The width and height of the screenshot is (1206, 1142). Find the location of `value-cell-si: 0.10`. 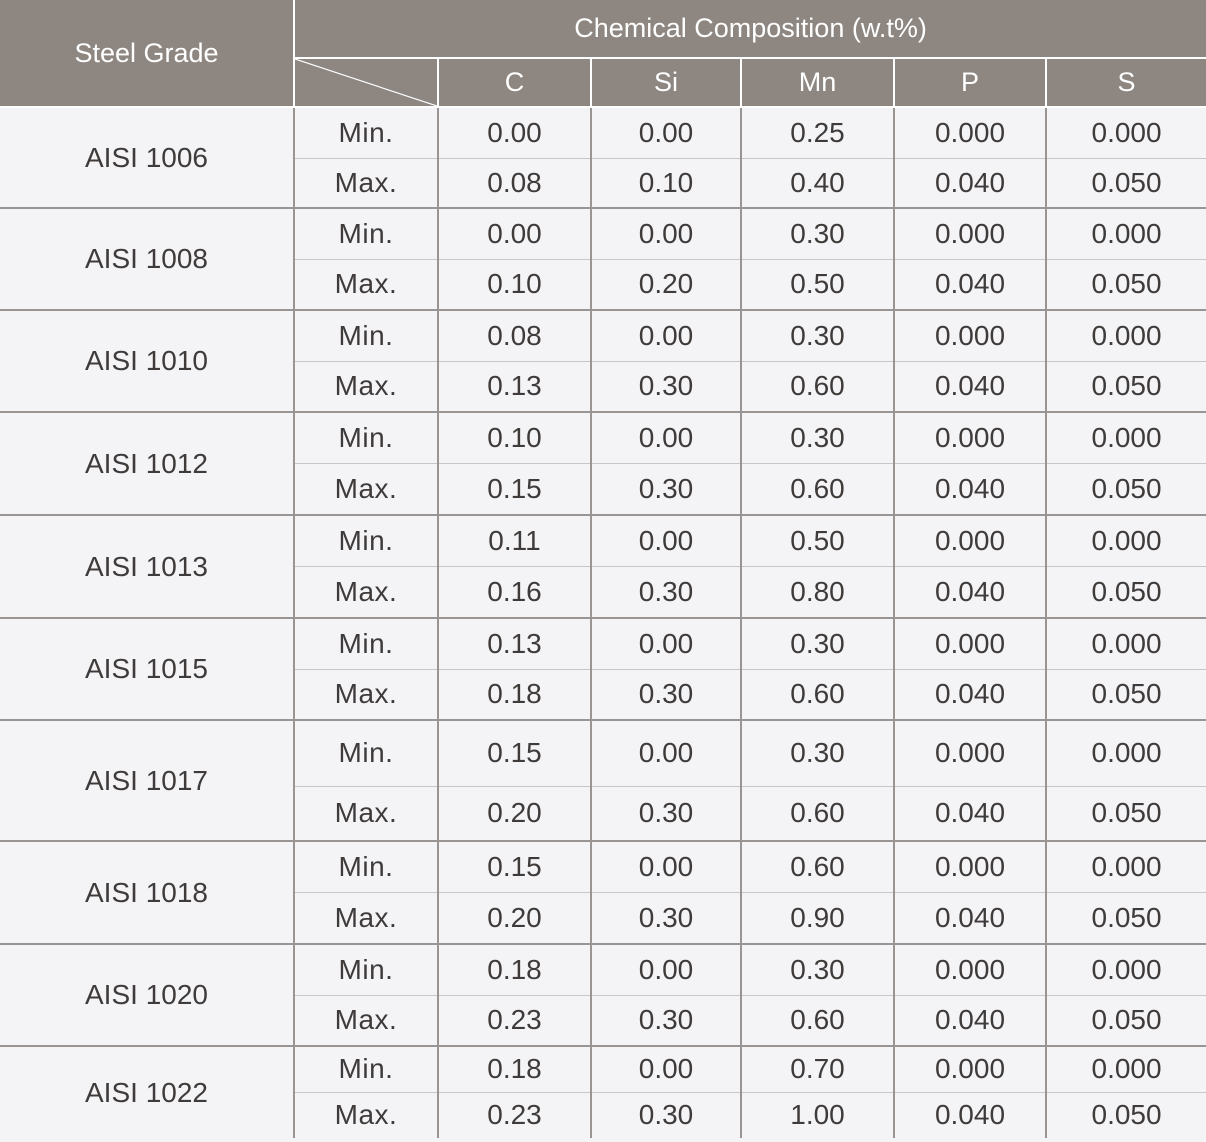

value-cell-si: 0.10 is located at coordinates (666, 183).